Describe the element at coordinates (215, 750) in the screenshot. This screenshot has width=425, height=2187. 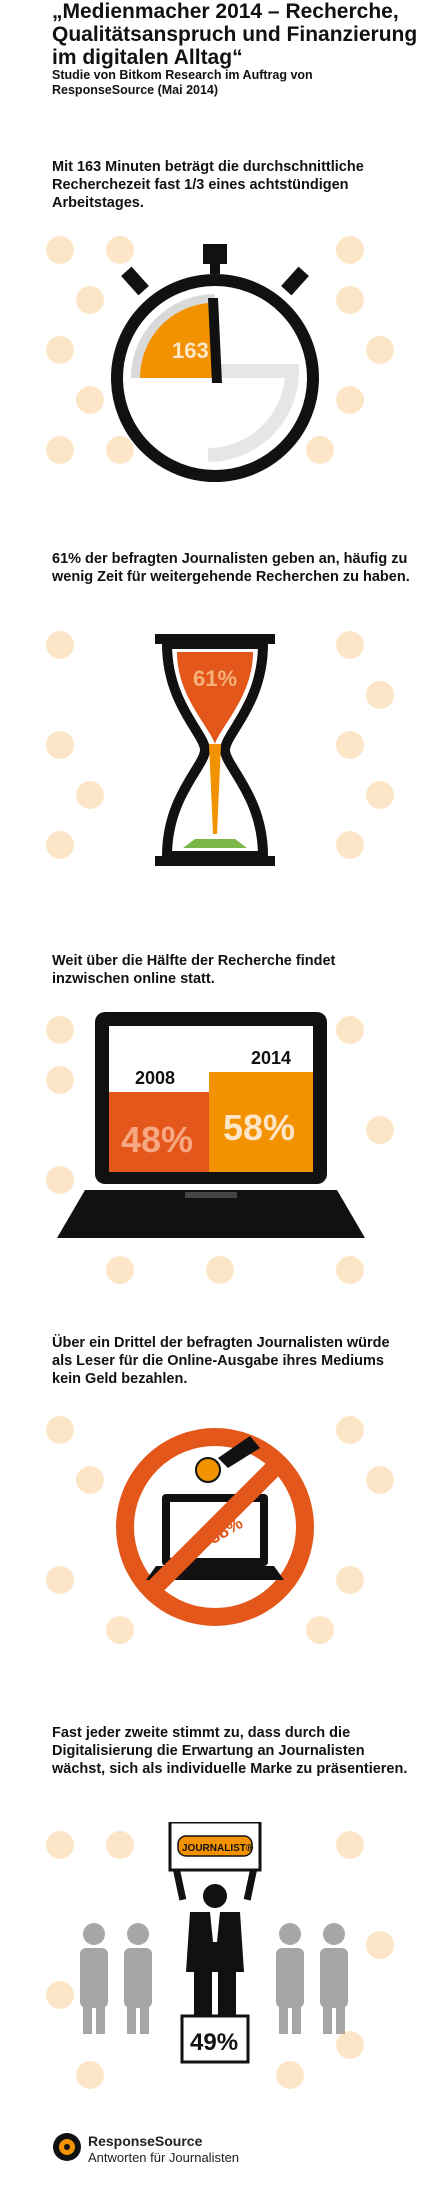
I see `hourglass-icon: 61%` at that location.